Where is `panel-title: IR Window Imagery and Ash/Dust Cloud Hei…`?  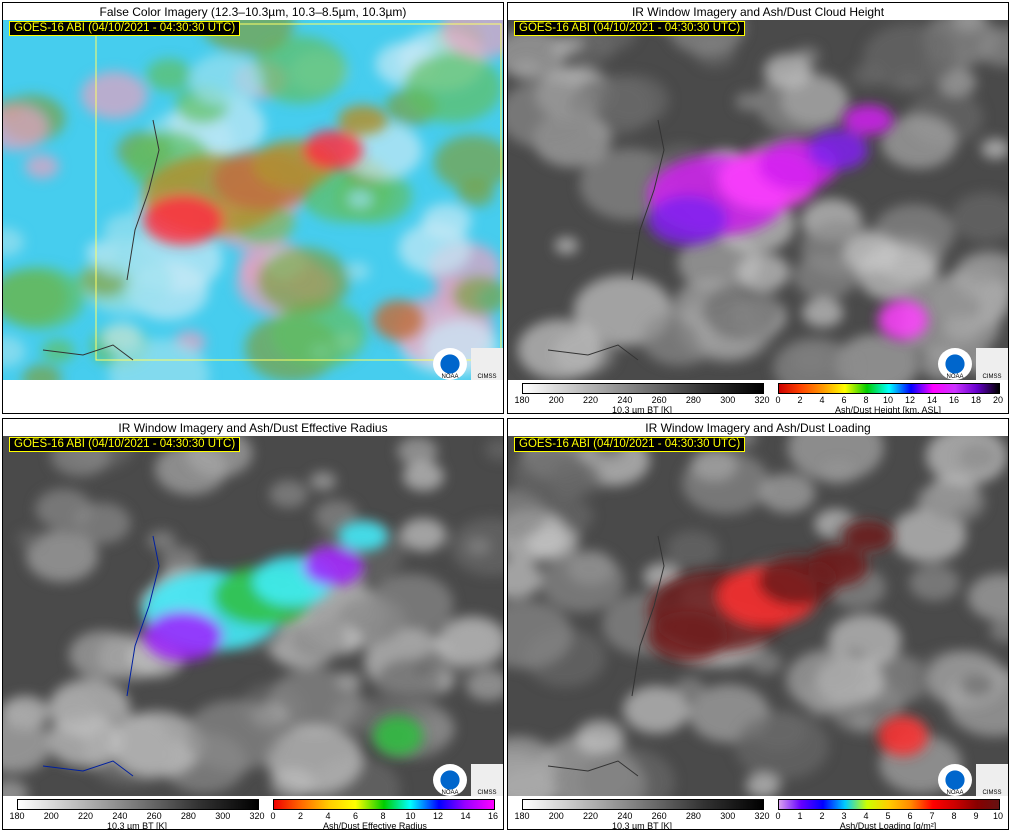 panel-title: IR Window Imagery and Ash/Dust Cloud Hei… is located at coordinates (758, 12).